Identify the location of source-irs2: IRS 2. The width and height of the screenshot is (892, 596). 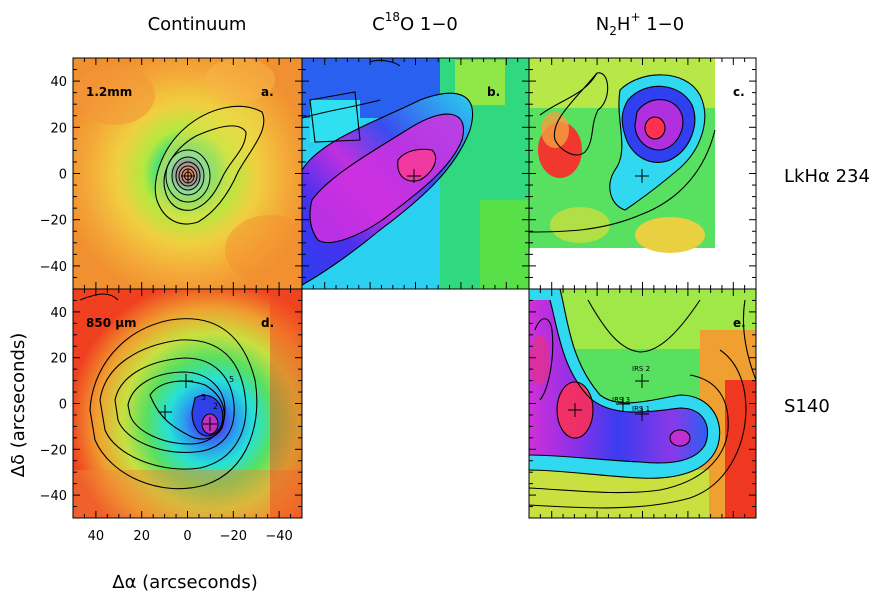
(641, 369).